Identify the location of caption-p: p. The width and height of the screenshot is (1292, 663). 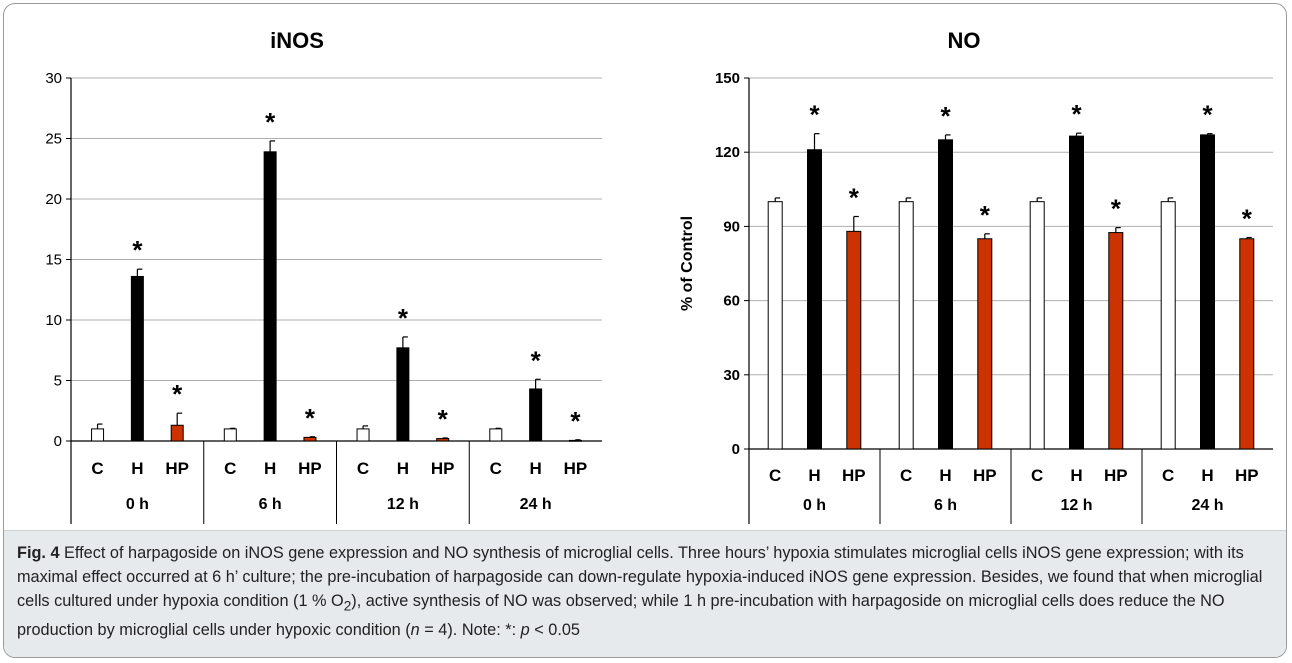
(525, 630).